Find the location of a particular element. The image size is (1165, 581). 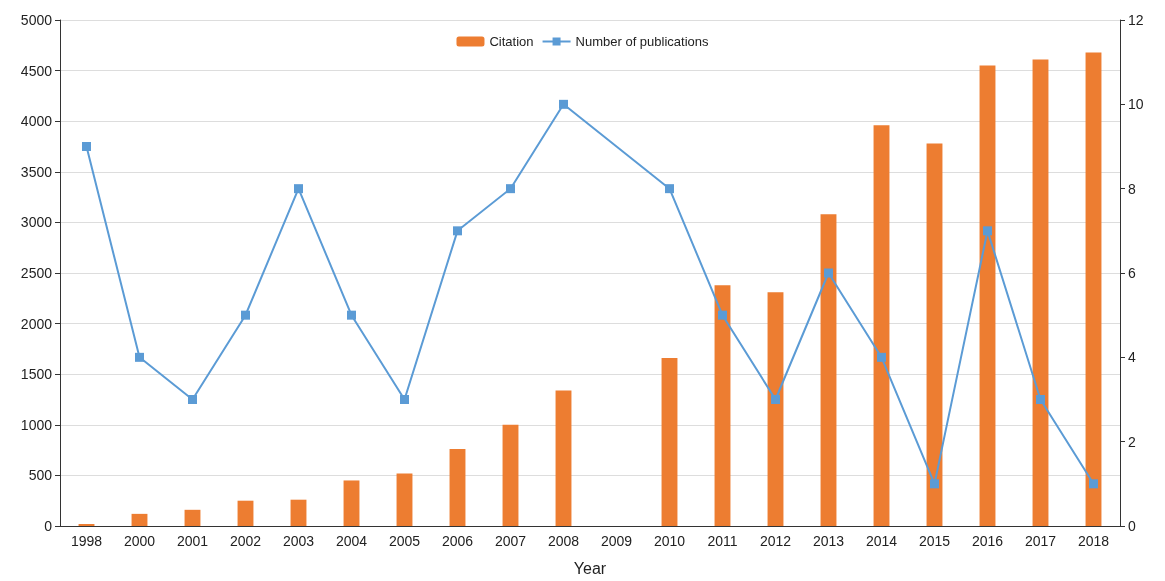

y-tick-label: 2000 is located at coordinates (36, 323).